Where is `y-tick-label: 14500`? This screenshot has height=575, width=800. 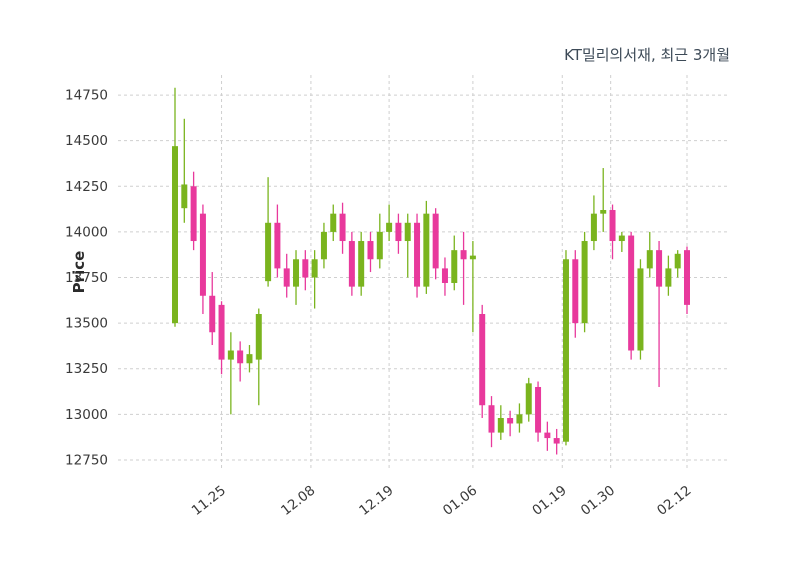 y-tick-label: 14500 is located at coordinates (86, 141).